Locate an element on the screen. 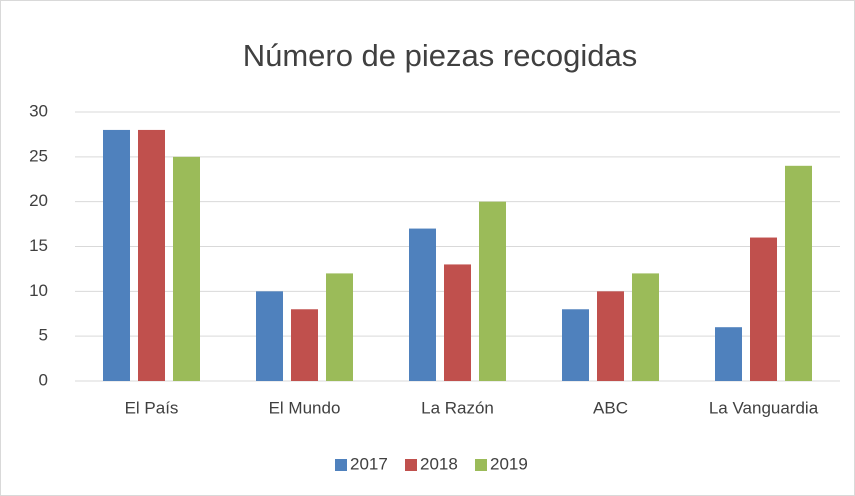 The height and width of the screenshot is (496, 855). y-tick-label: 5 is located at coordinates (43, 335).